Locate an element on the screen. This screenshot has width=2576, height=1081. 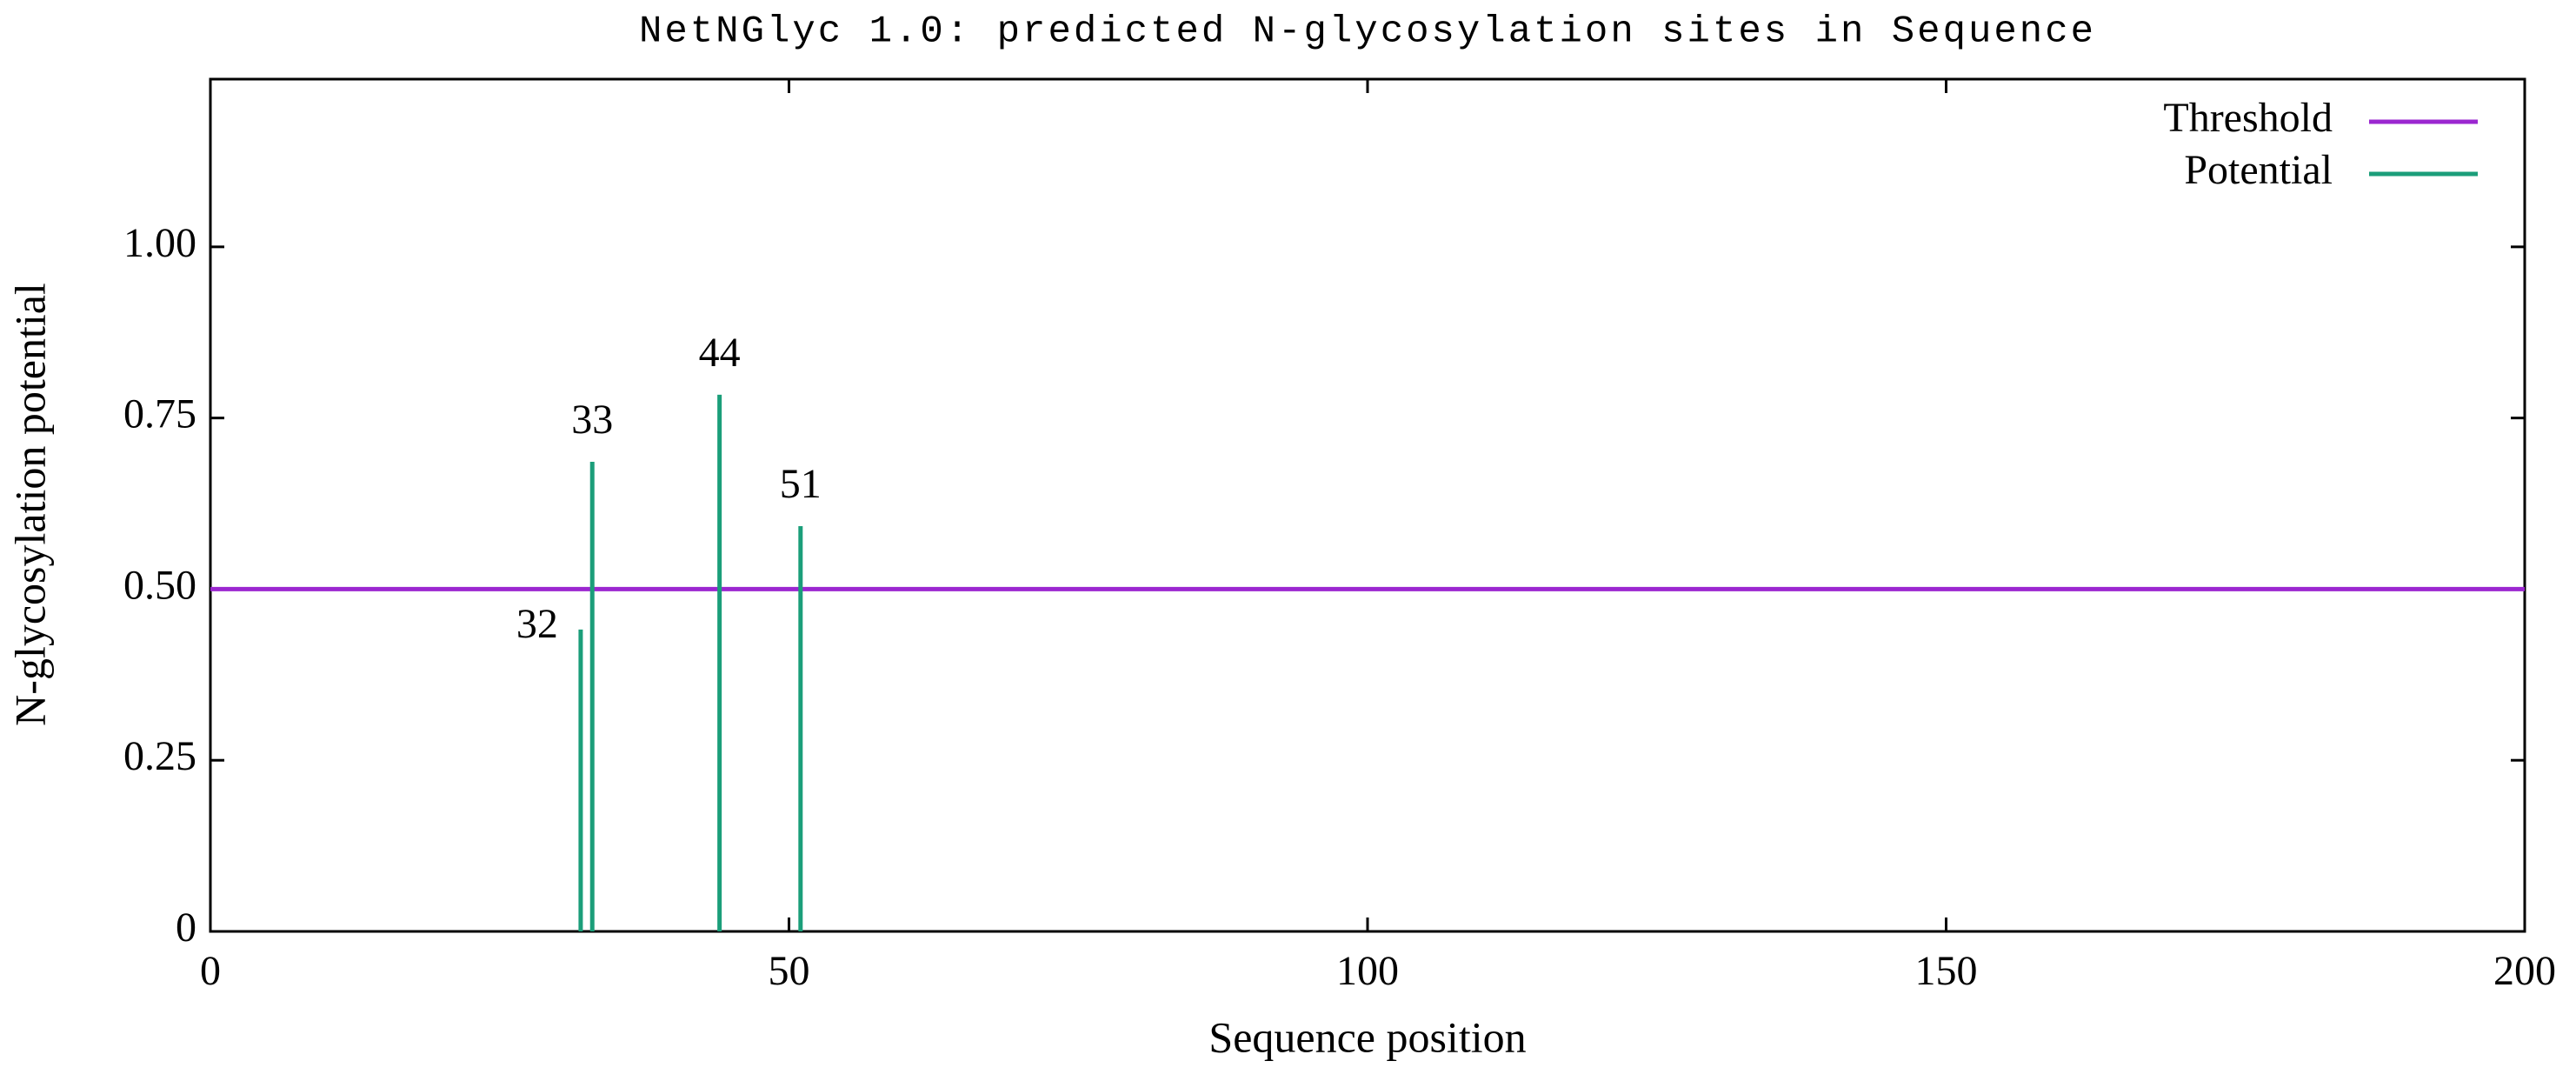
data-label: 32 is located at coordinates (537, 624).